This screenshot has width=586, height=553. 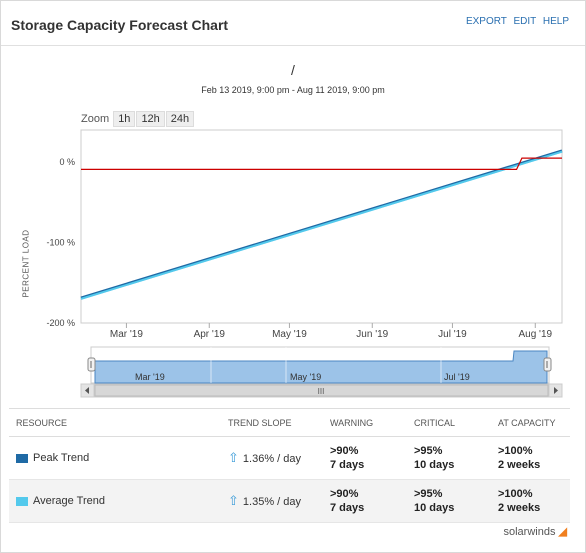 I want to click on widget-title: Storage Capacity Forecast Chart, so click(x=120, y=25).